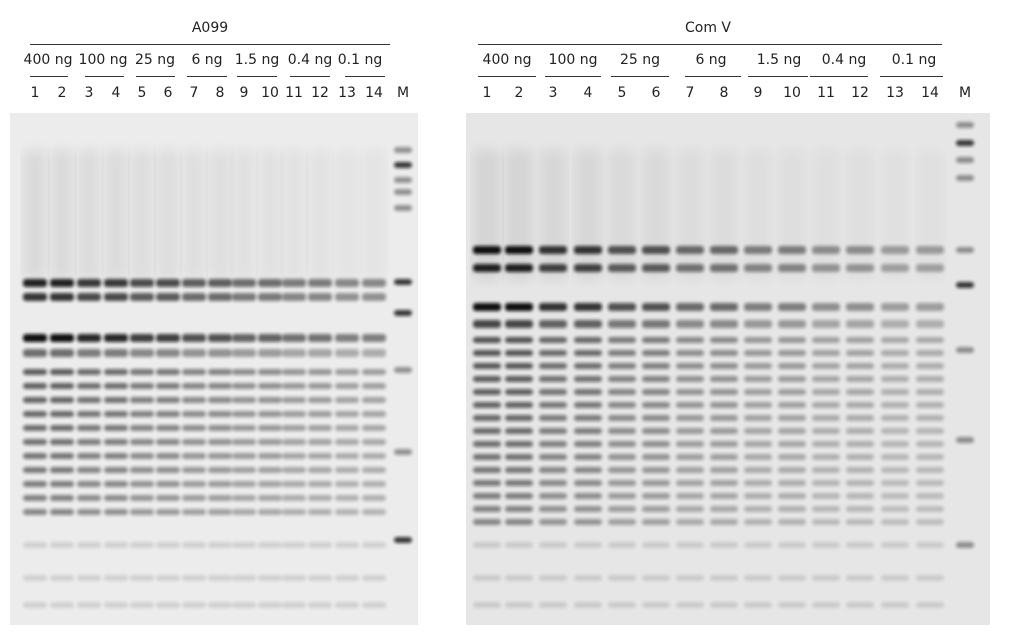  What do you see at coordinates (294, 93) in the screenshot?
I see `lane-number: 11` at bounding box center [294, 93].